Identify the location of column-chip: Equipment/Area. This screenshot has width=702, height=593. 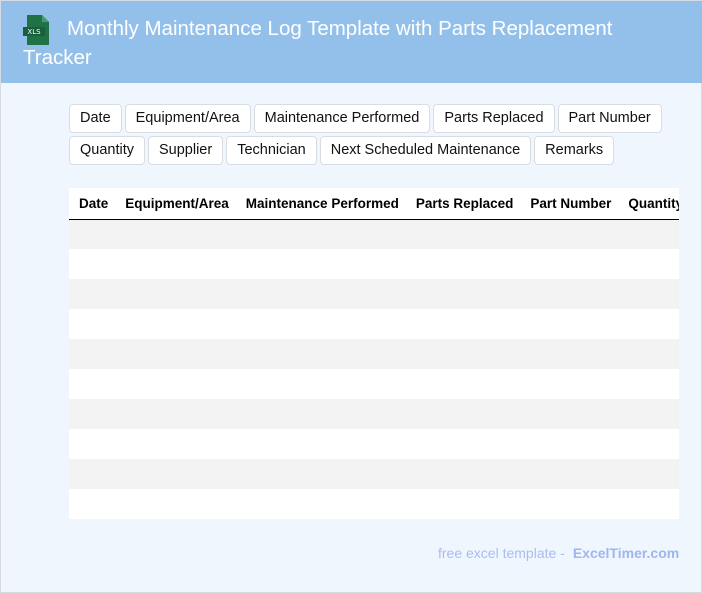
(187, 118).